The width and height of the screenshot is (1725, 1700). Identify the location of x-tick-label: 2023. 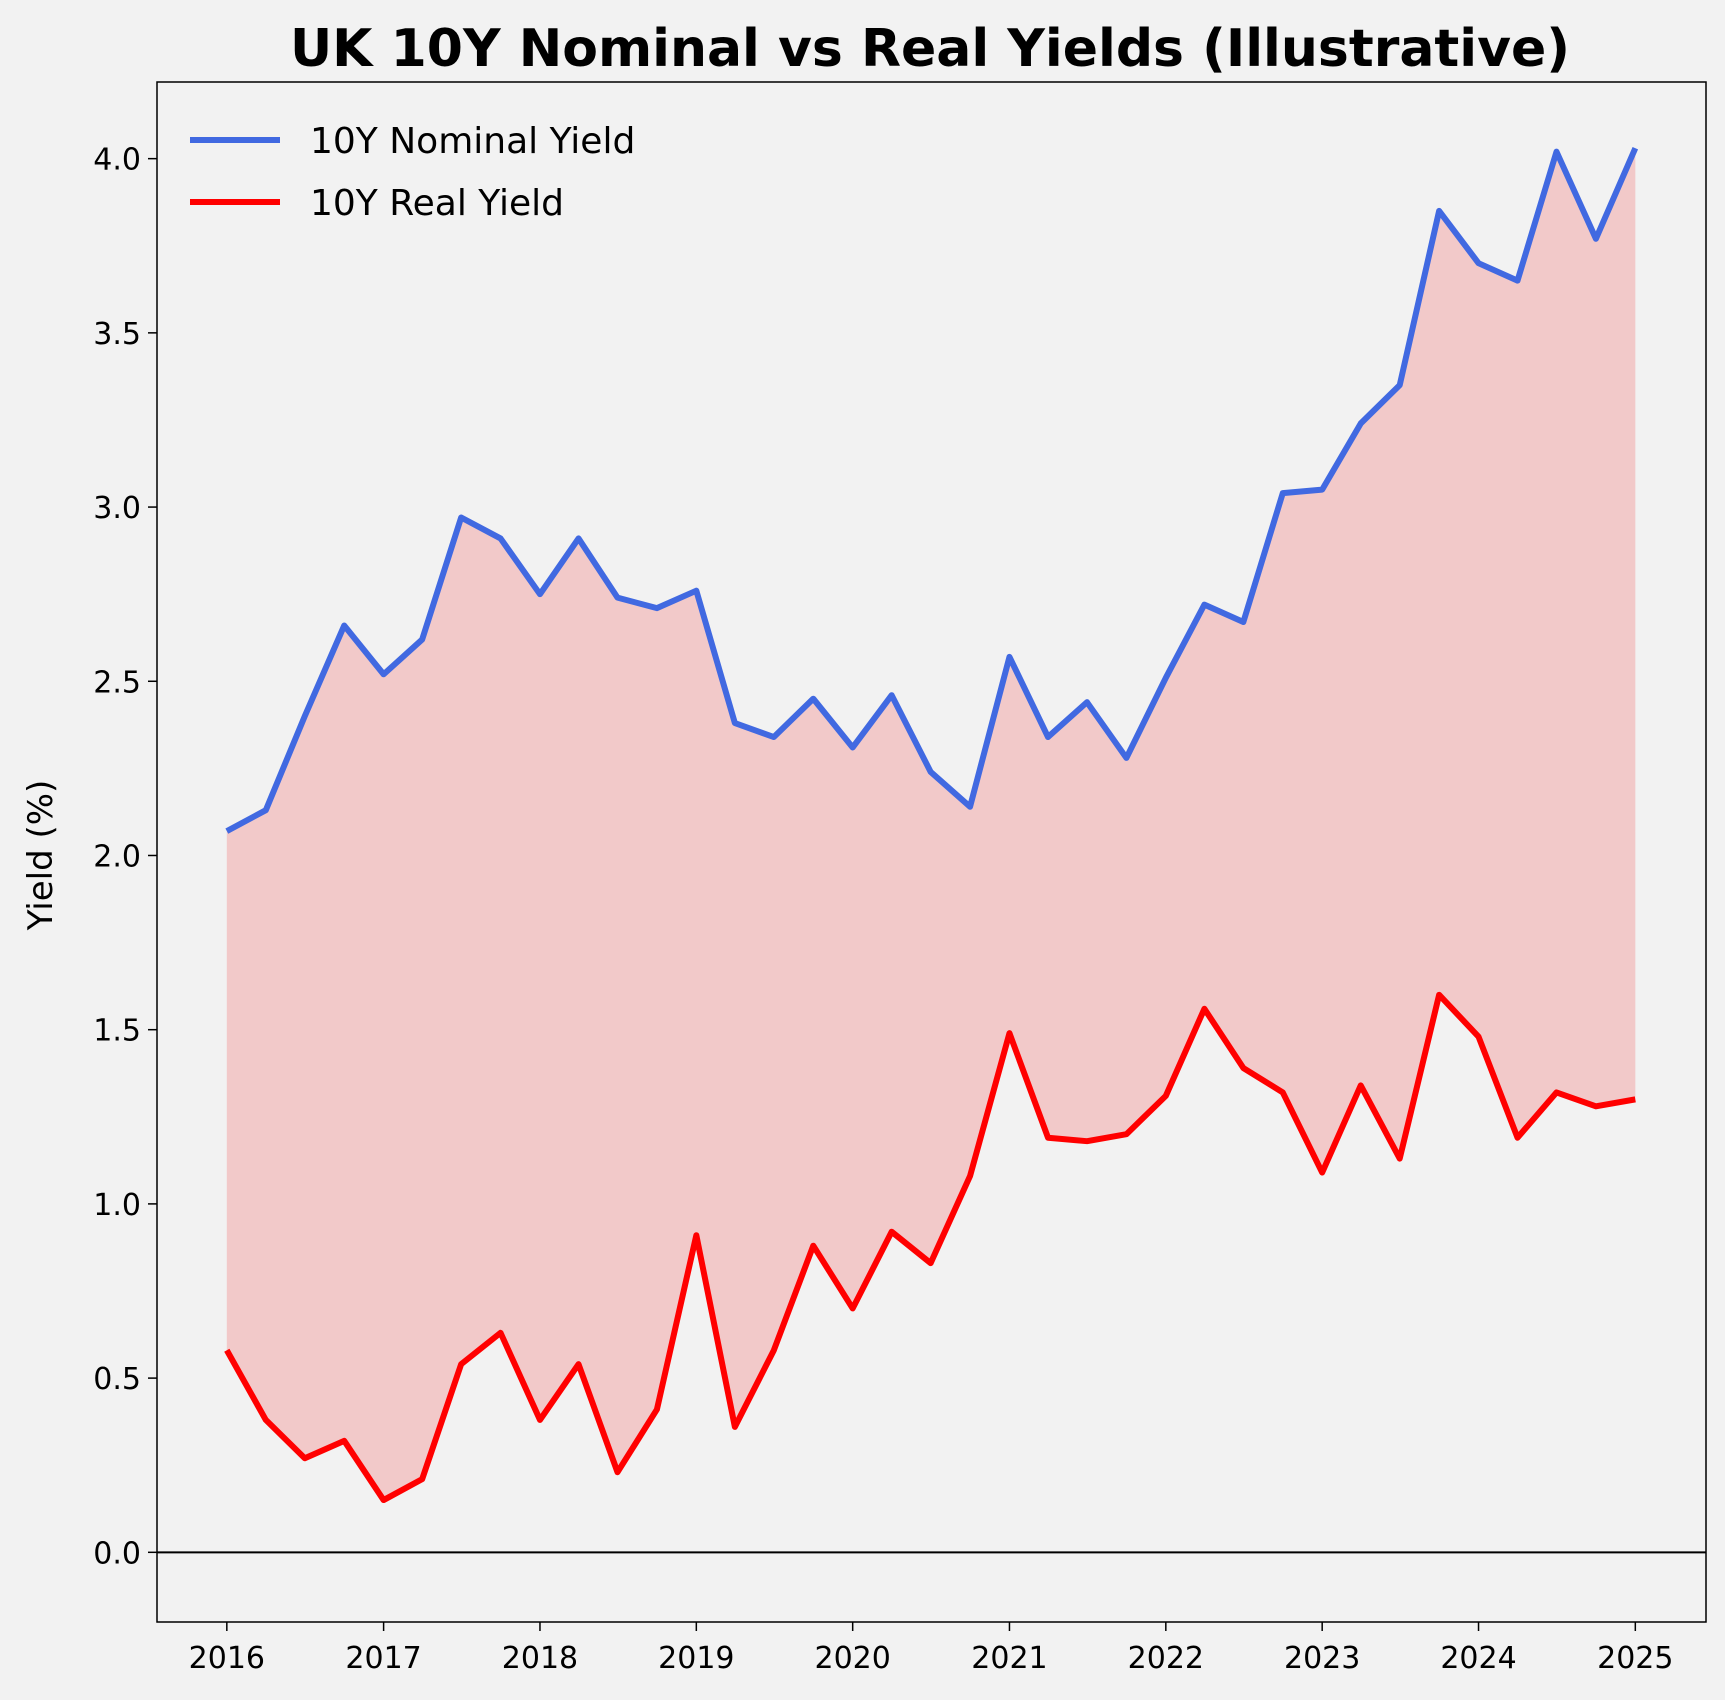
(1322, 1658).